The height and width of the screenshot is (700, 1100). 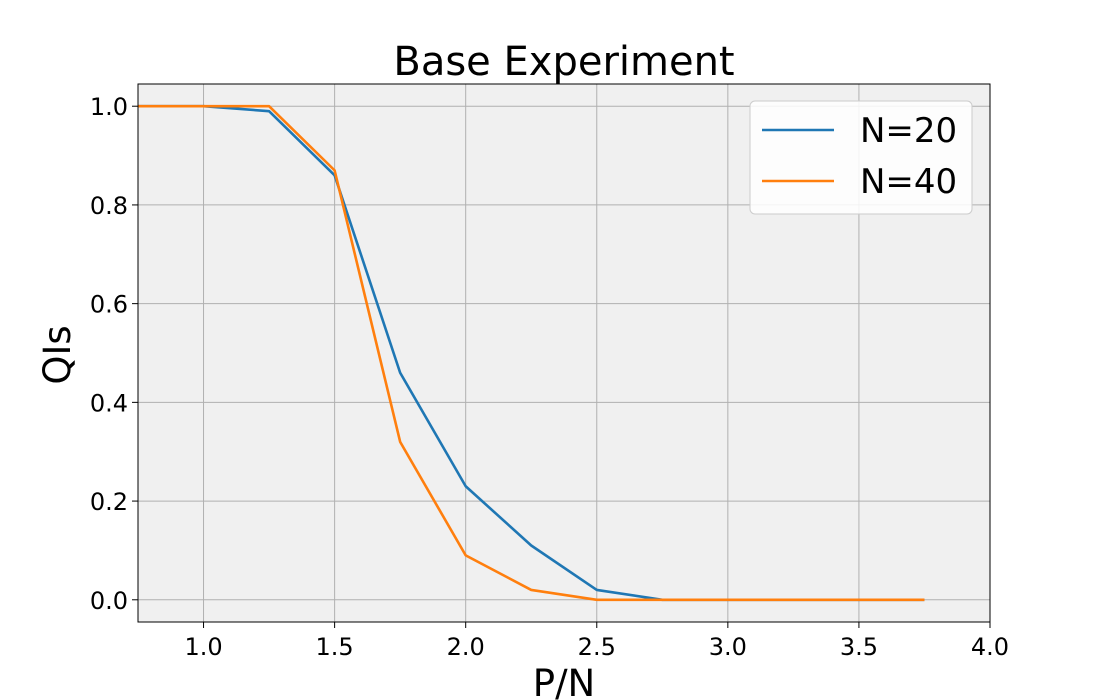 What do you see at coordinates (109, 305) in the screenshot?
I see `y-tick-label: 0.6` at bounding box center [109, 305].